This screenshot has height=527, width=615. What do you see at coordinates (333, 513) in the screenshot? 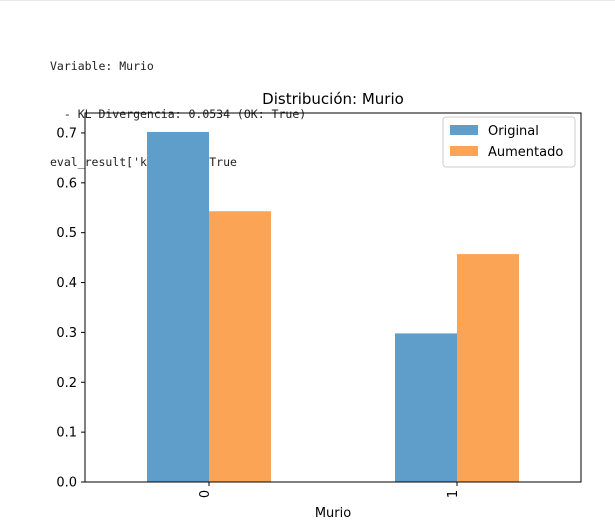
I see `x-axis-label: Murio` at bounding box center [333, 513].